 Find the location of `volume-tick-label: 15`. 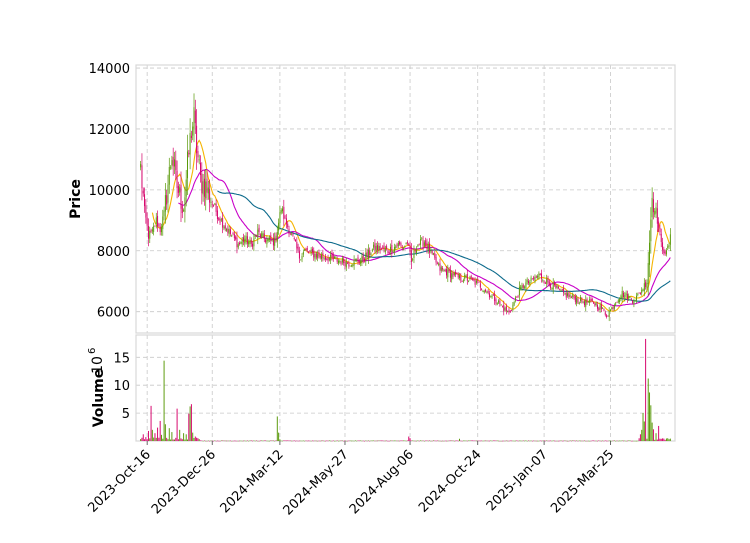

volume-tick-label: 15 is located at coordinates (121, 358).